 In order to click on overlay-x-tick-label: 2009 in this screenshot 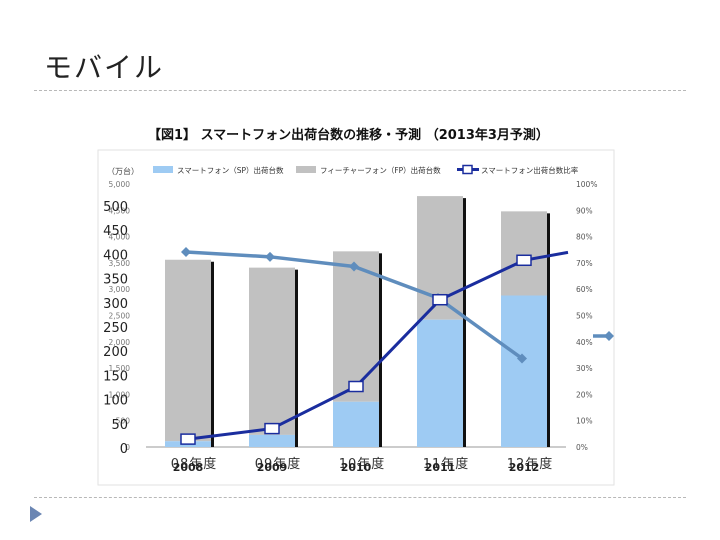, I will do `click(272, 467)`.